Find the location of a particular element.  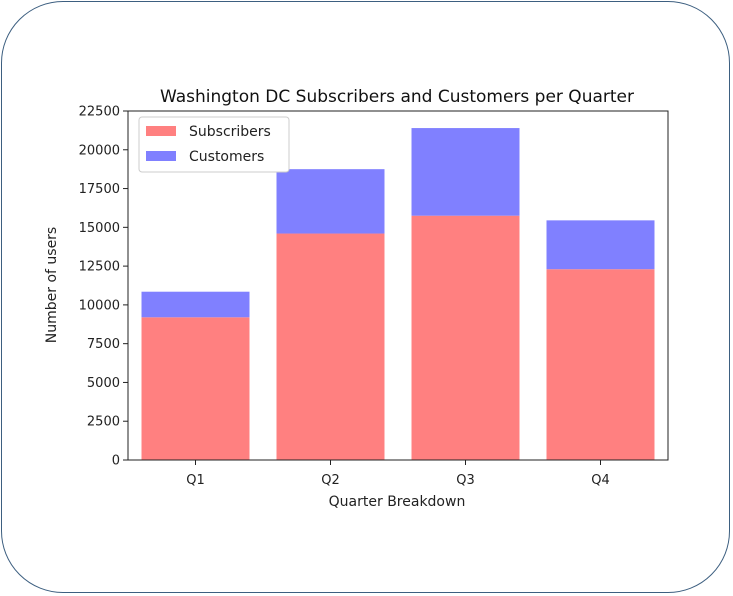

bar-customers-q4 is located at coordinates (600, 245).